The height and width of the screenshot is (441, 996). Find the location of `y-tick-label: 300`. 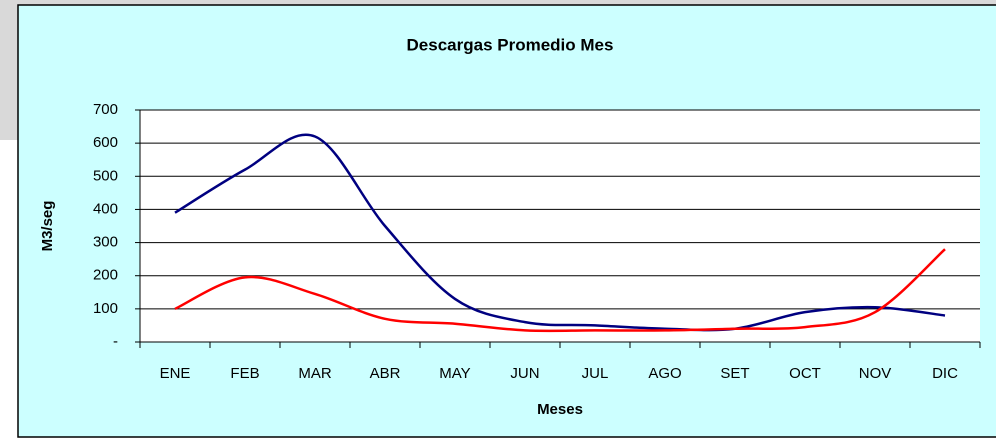

y-tick-label: 300 is located at coordinates (105, 242).